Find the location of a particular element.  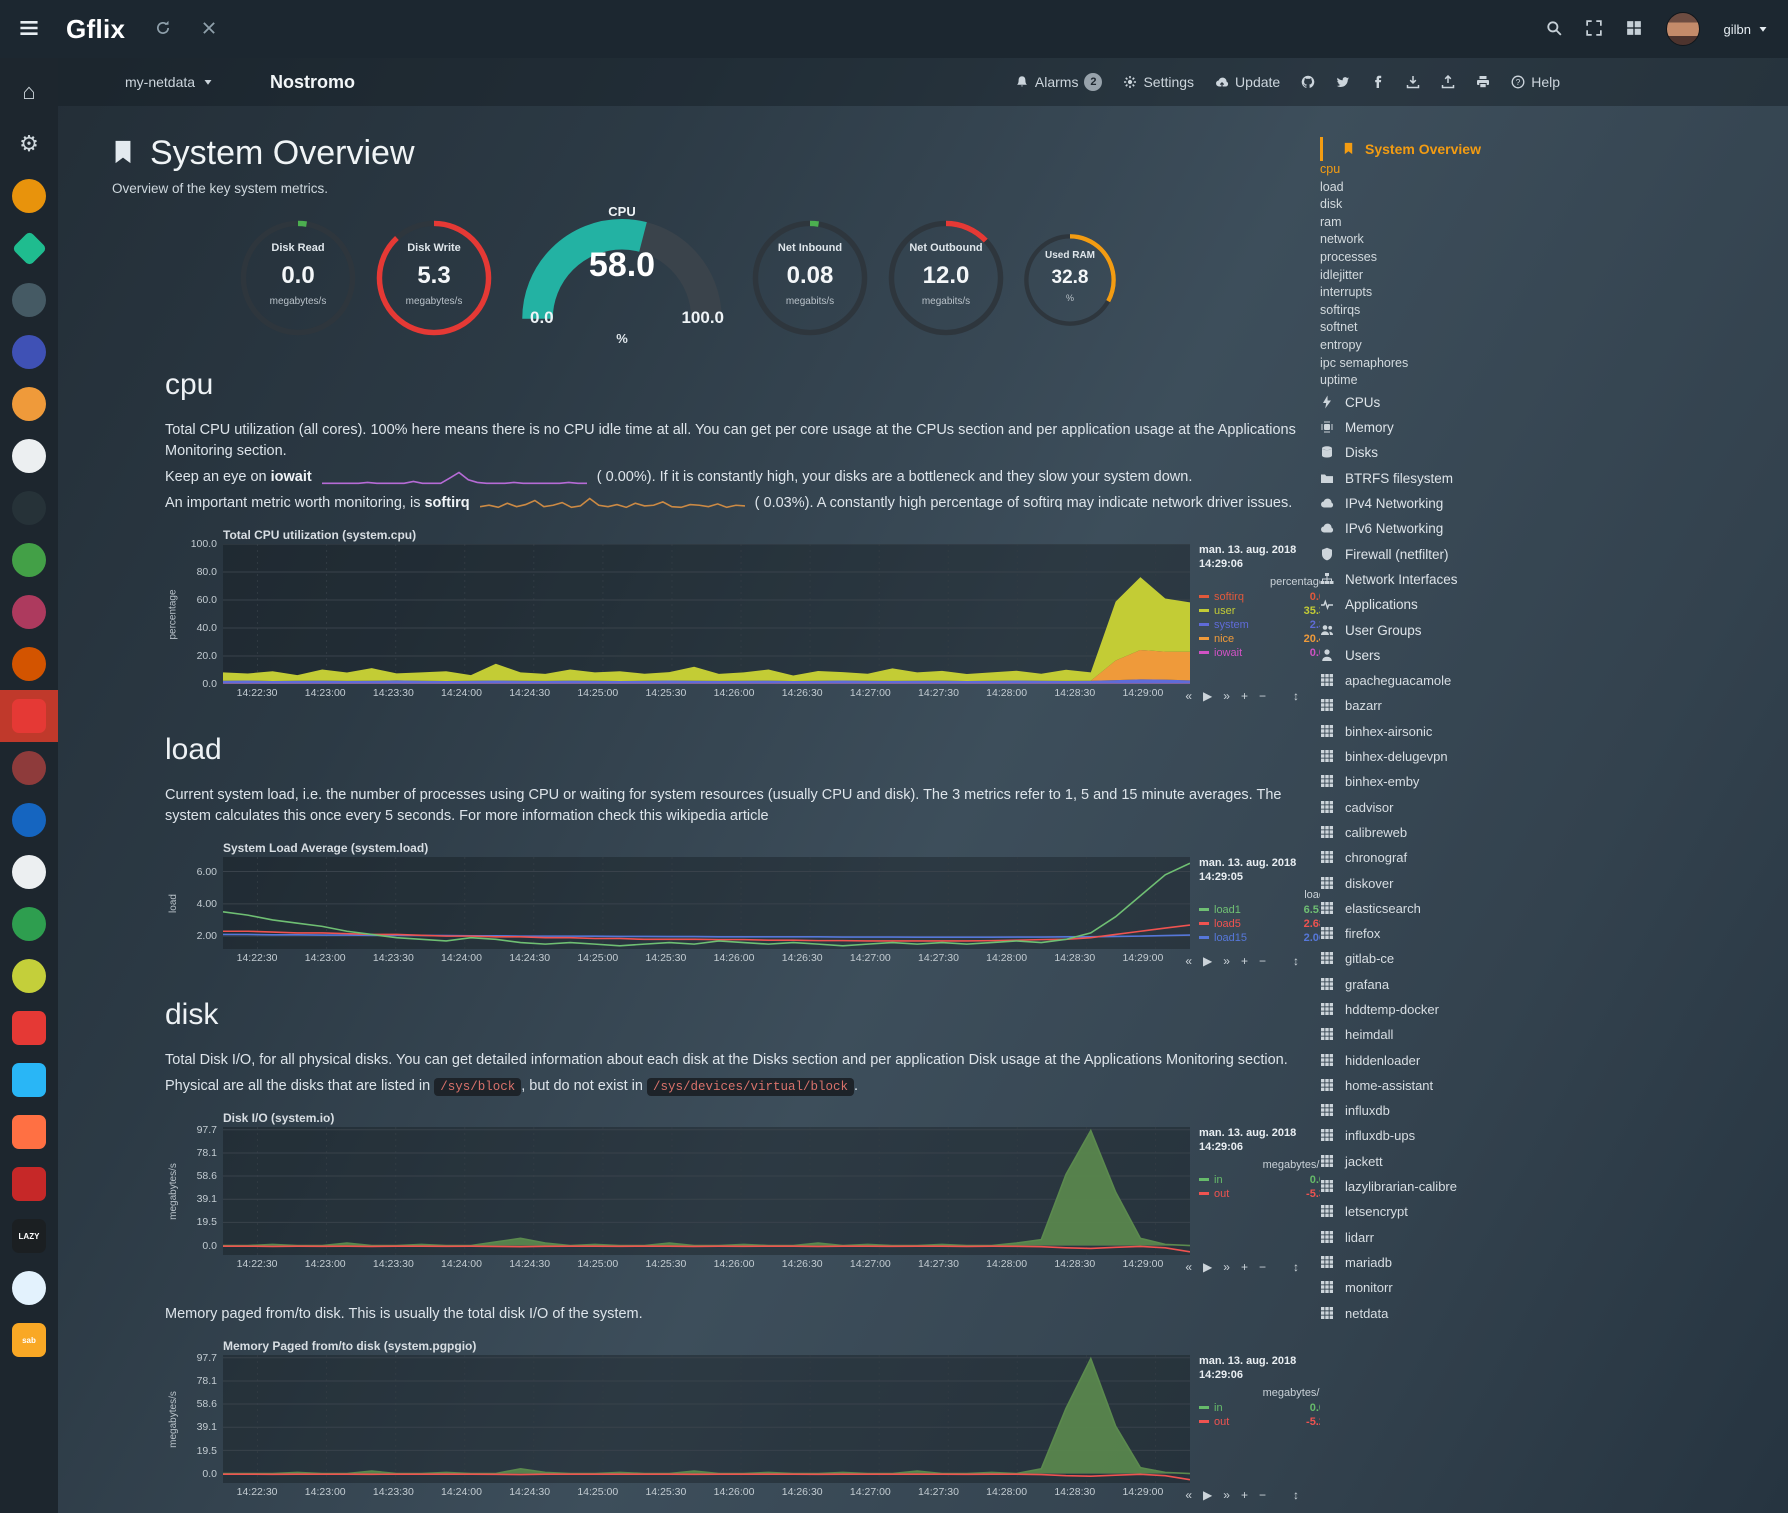

legend-row-softirq: softirq 0.0 is located at coordinates (1259, 597).